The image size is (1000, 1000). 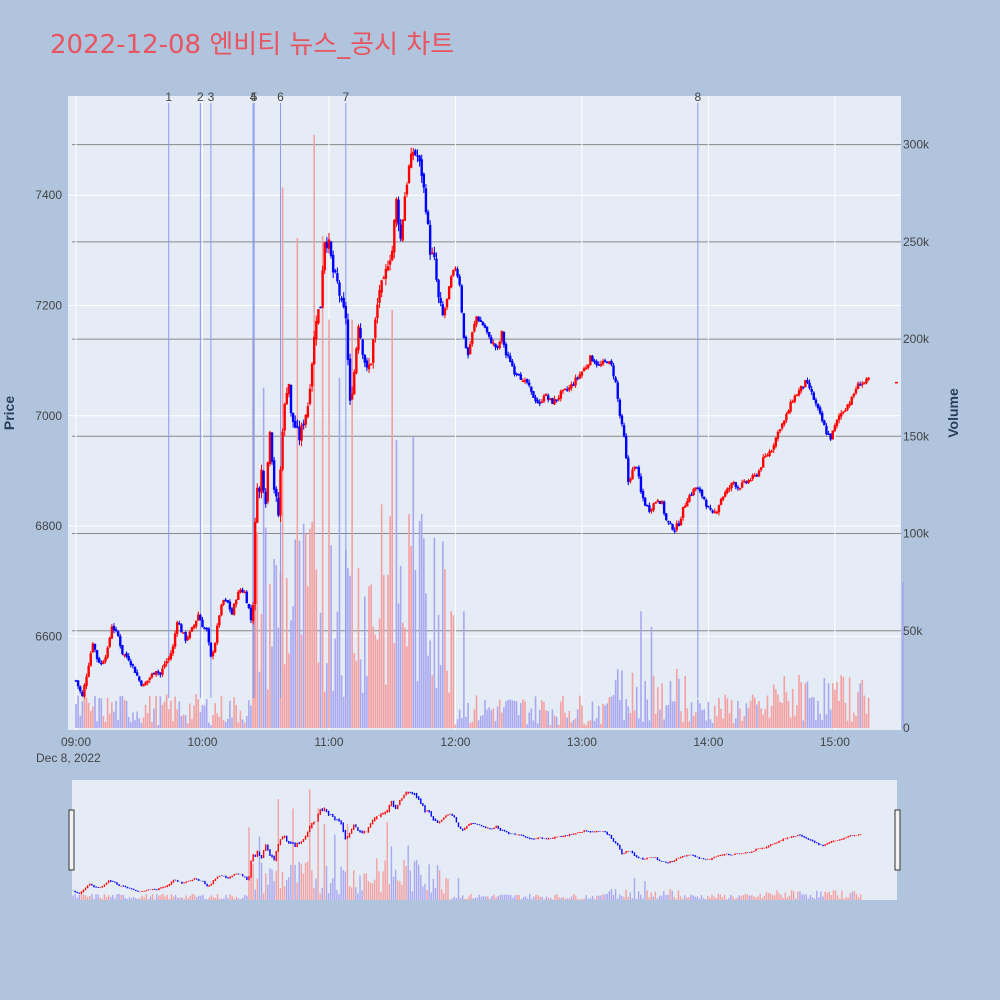 I want to click on range-slider, so click(x=484, y=840).